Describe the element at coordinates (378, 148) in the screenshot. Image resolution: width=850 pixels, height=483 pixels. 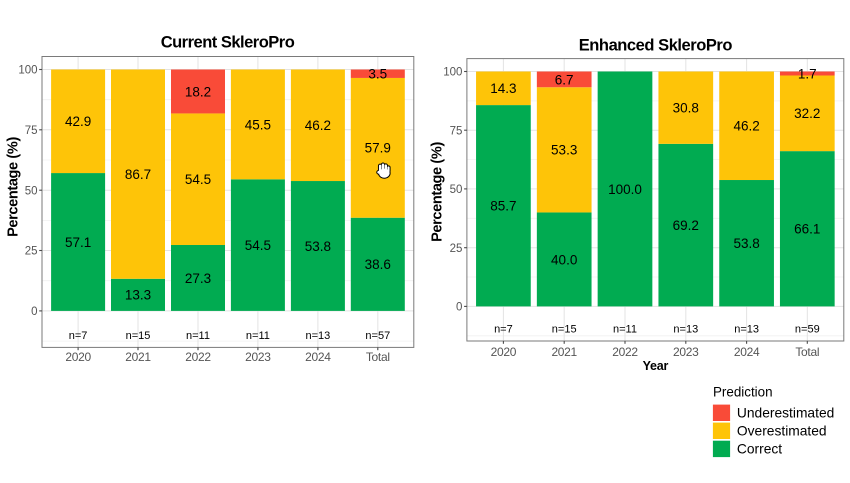
I see `svg-text: 57.9` at that location.